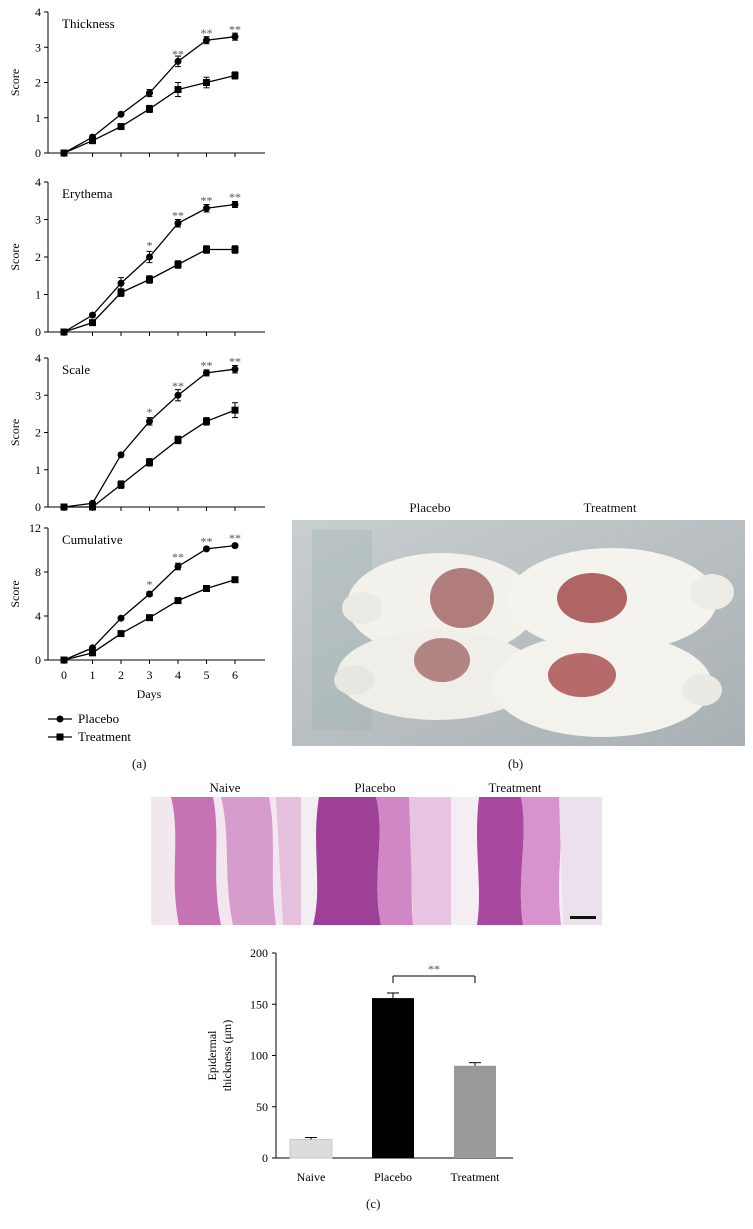  What do you see at coordinates (38, 507) in the screenshot?
I see `y-tick-label-2: 0` at bounding box center [38, 507].